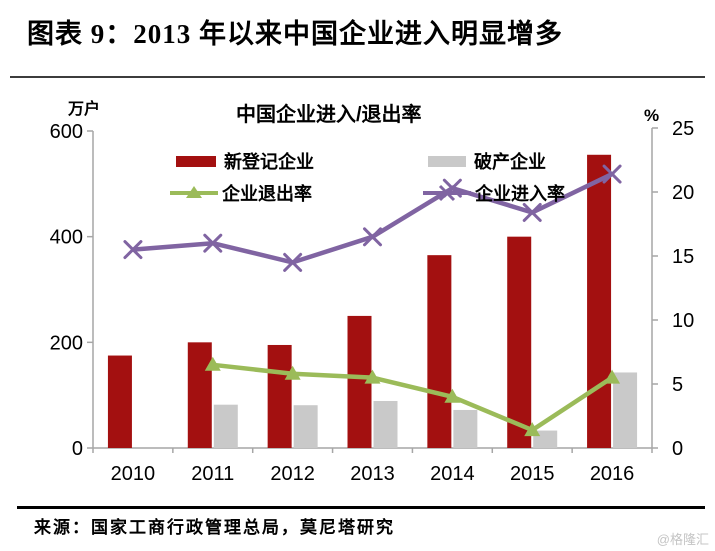 The image size is (715, 551). What do you see at coordinates (677, 385) in the screenshot?
I see `svg-text: 5` at bounding box center [677, 385].